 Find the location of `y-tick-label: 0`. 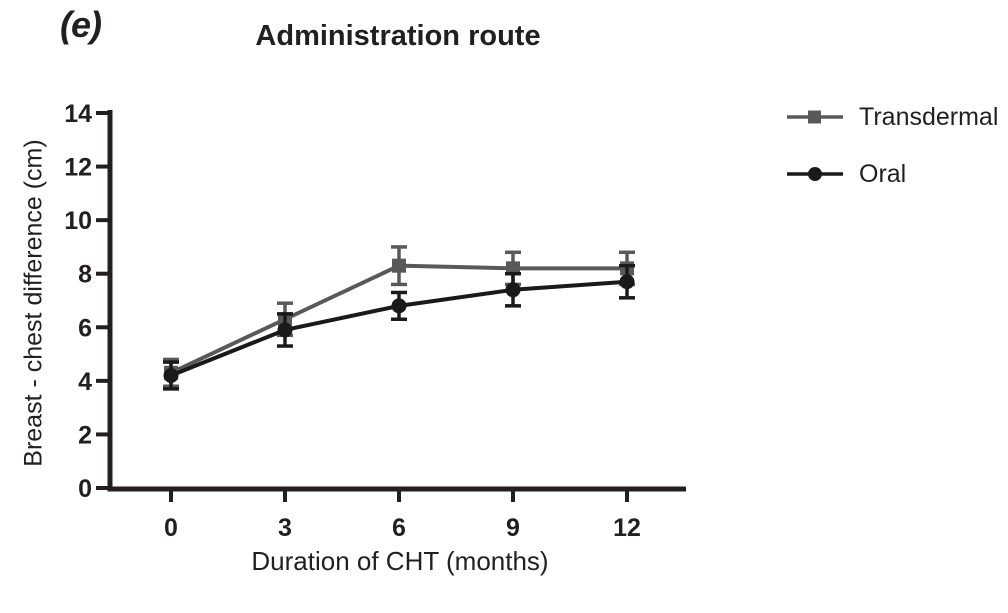

y-tick-label: 0 is located at coordinates (85, 489).